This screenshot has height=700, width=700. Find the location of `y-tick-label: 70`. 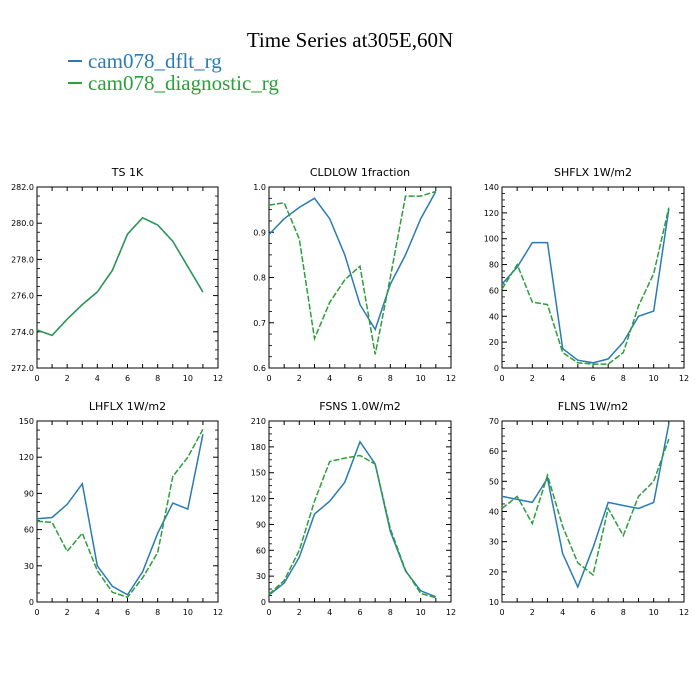

y-tick-label: 70 is located at coordinates (494, 421).